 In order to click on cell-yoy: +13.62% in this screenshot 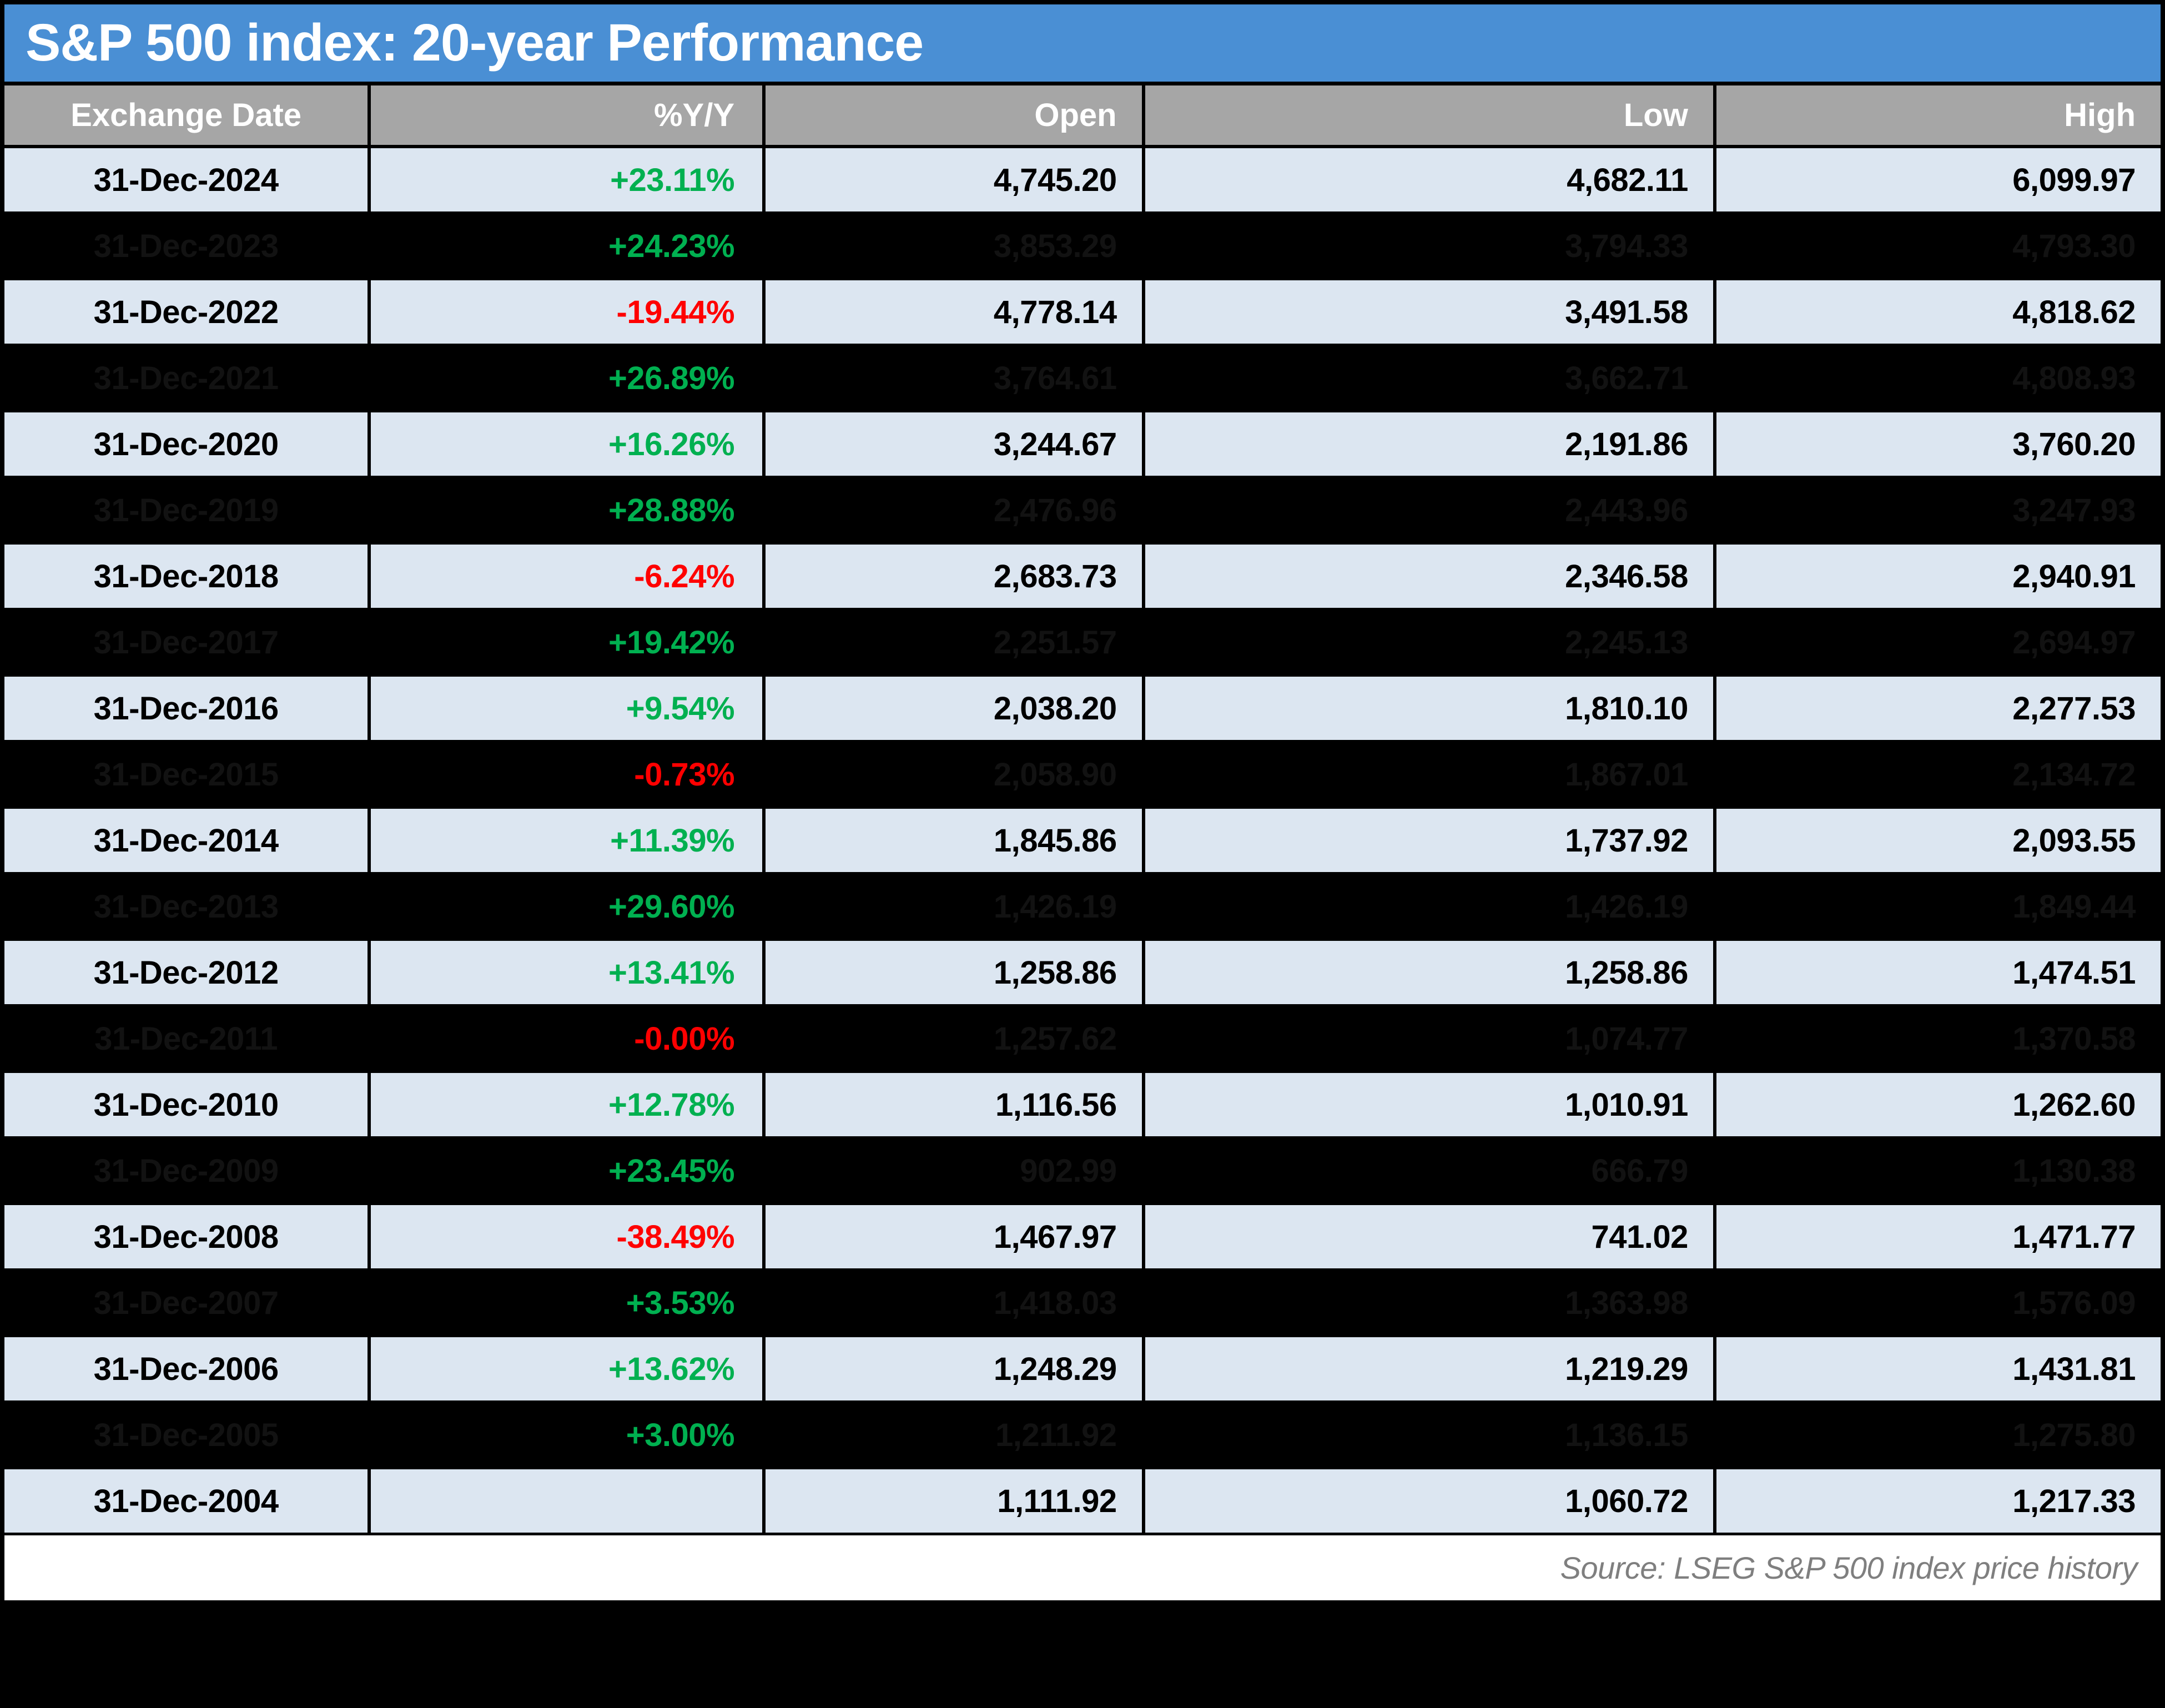, I will do `click(568, 1368)`.